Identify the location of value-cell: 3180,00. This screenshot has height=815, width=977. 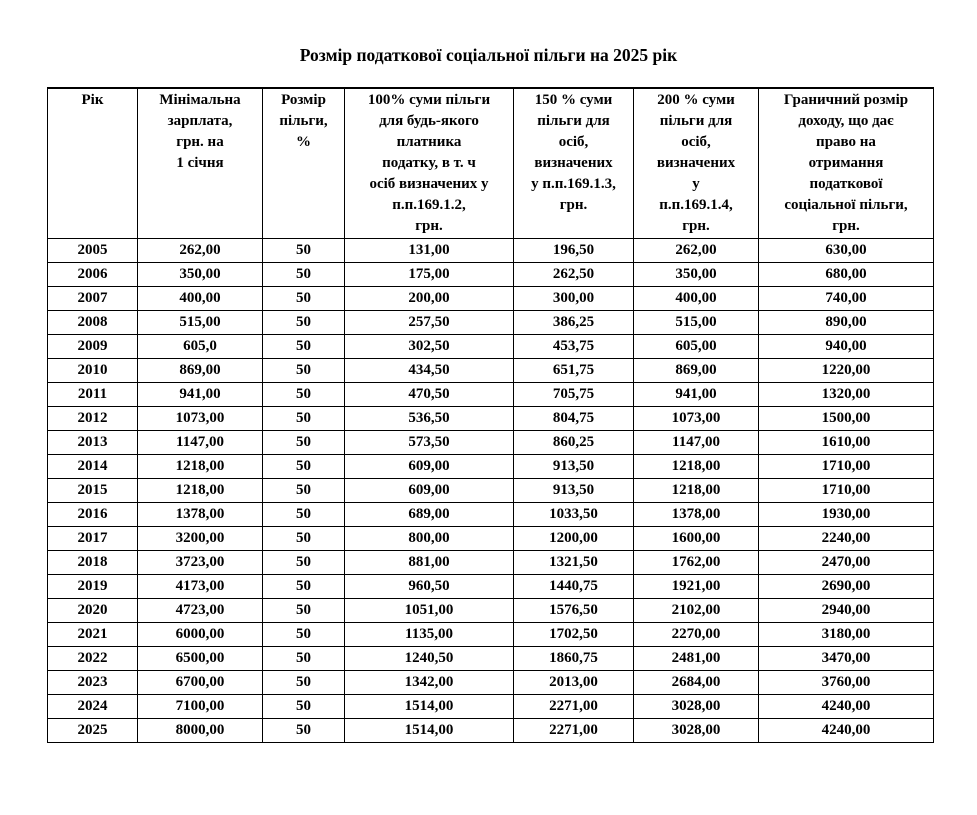
(846, 634).